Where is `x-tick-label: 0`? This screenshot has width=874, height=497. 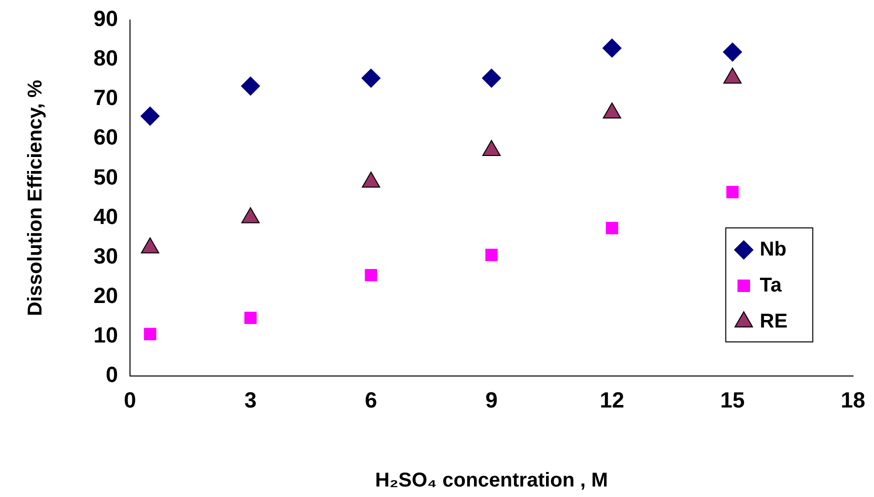
x-tick-label: 0 is located at coordinates (130, 399).